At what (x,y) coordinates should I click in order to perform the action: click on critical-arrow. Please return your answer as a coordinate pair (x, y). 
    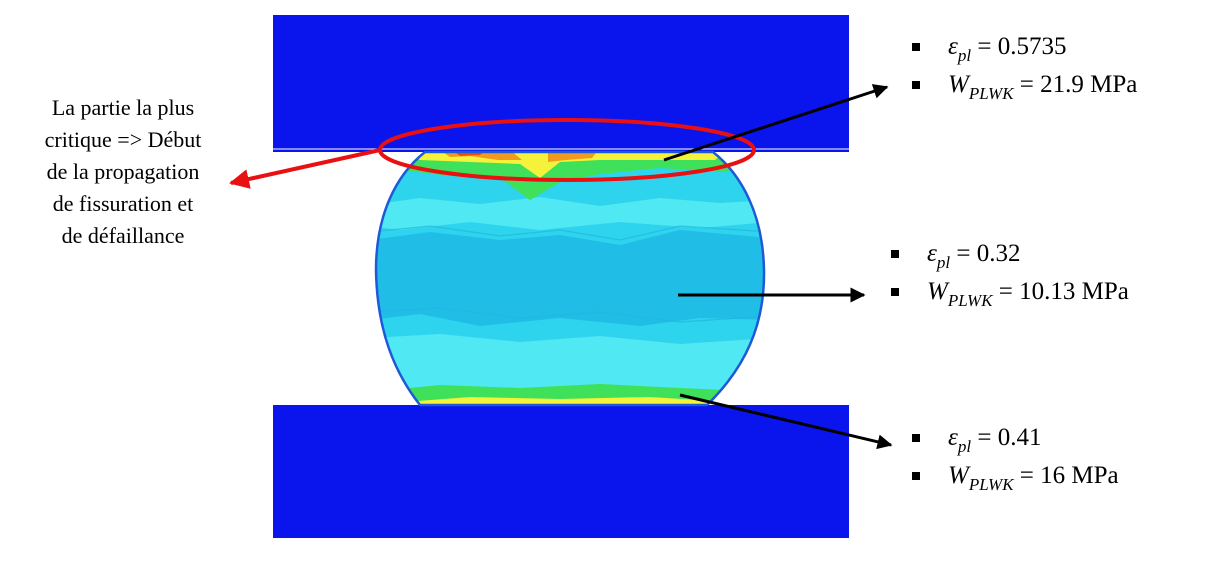
    Looking at the image, I should click on (305, 168).